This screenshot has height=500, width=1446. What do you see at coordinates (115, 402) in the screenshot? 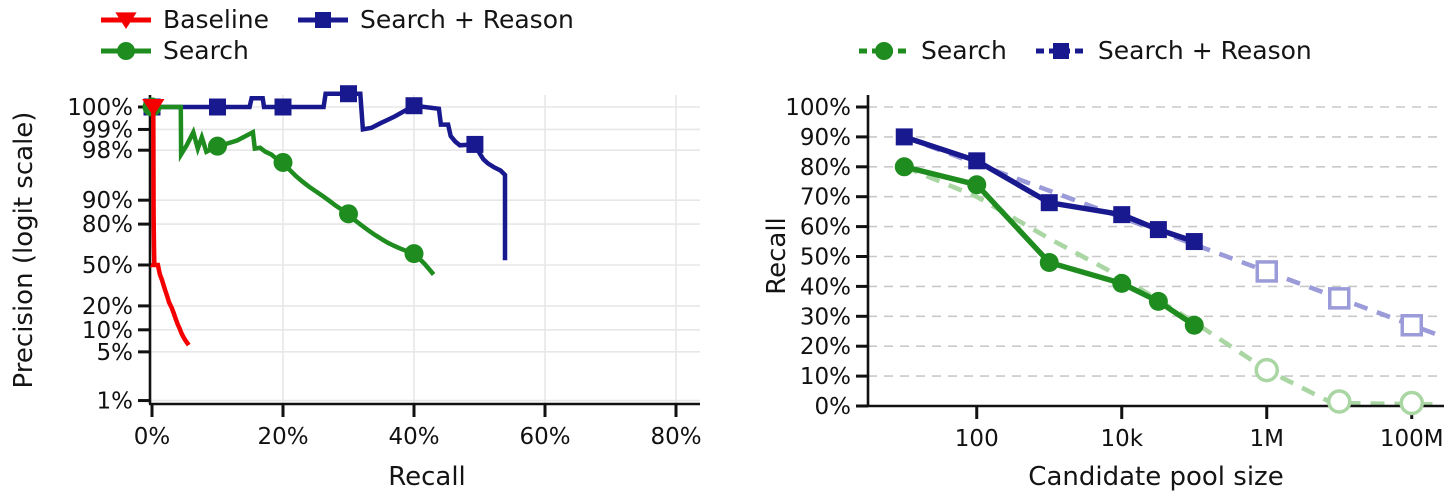
I see `left-y-tick-label: 1%` at bounding box center [115, 402].